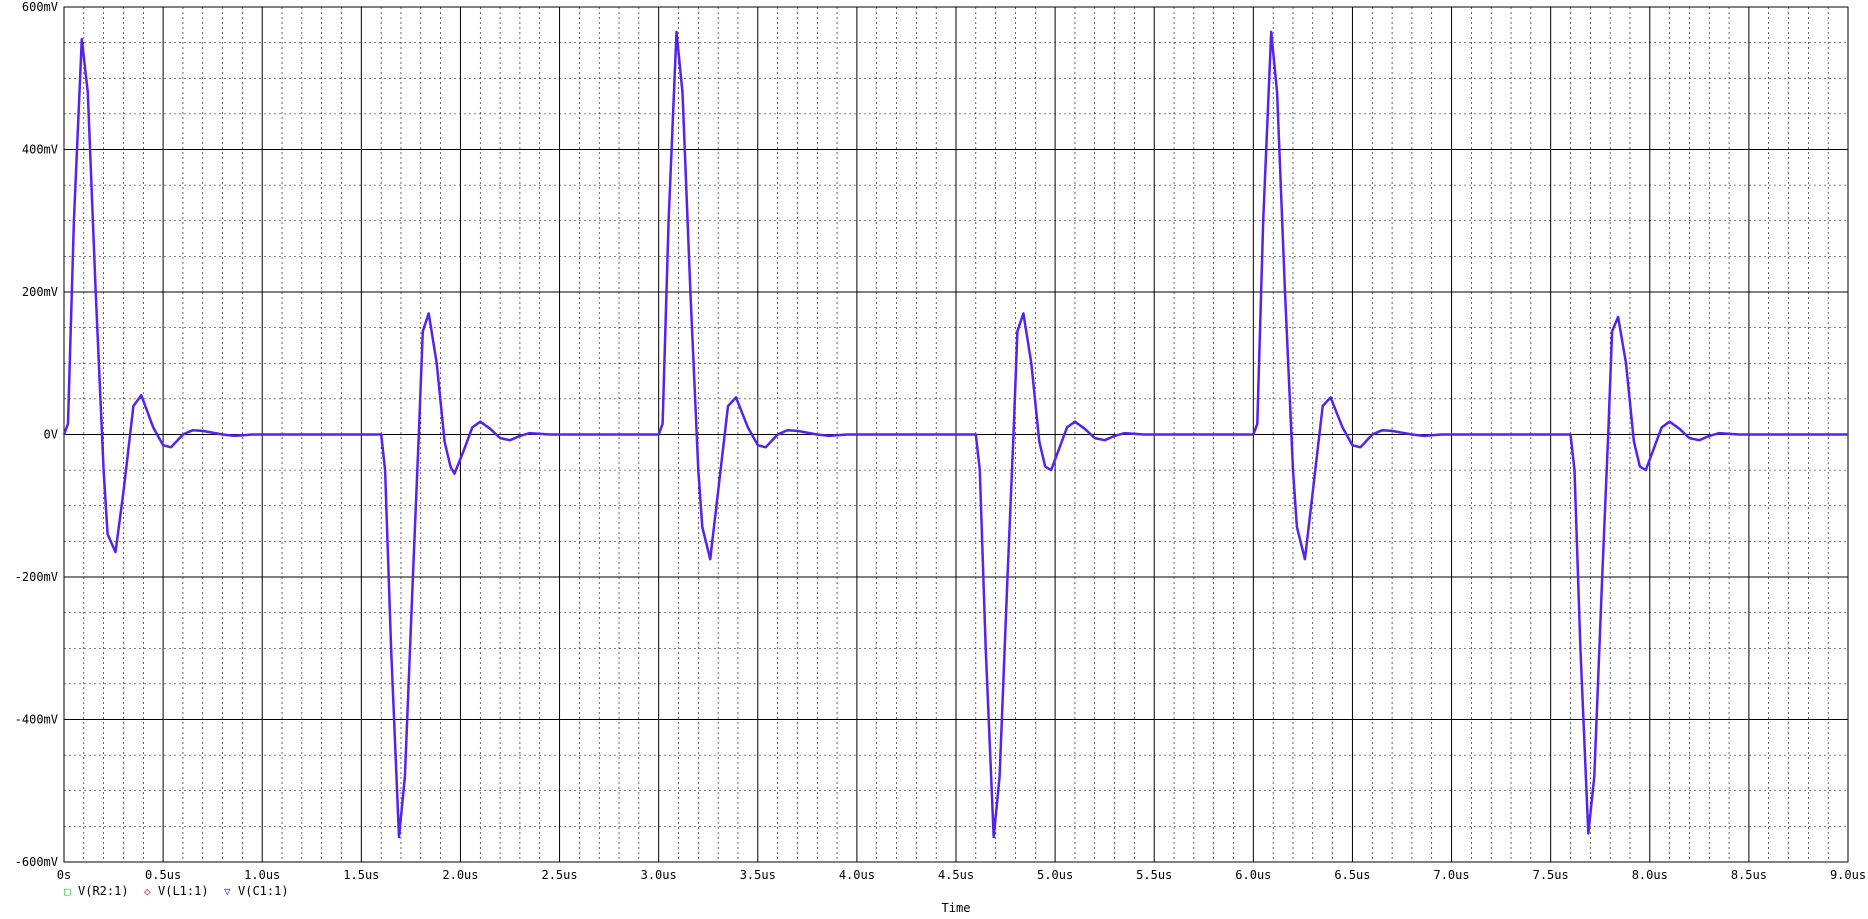 The width and height of the screenshot is (1868, 919). I want to click on y-tick-label: 400mV, so click(40, 150).